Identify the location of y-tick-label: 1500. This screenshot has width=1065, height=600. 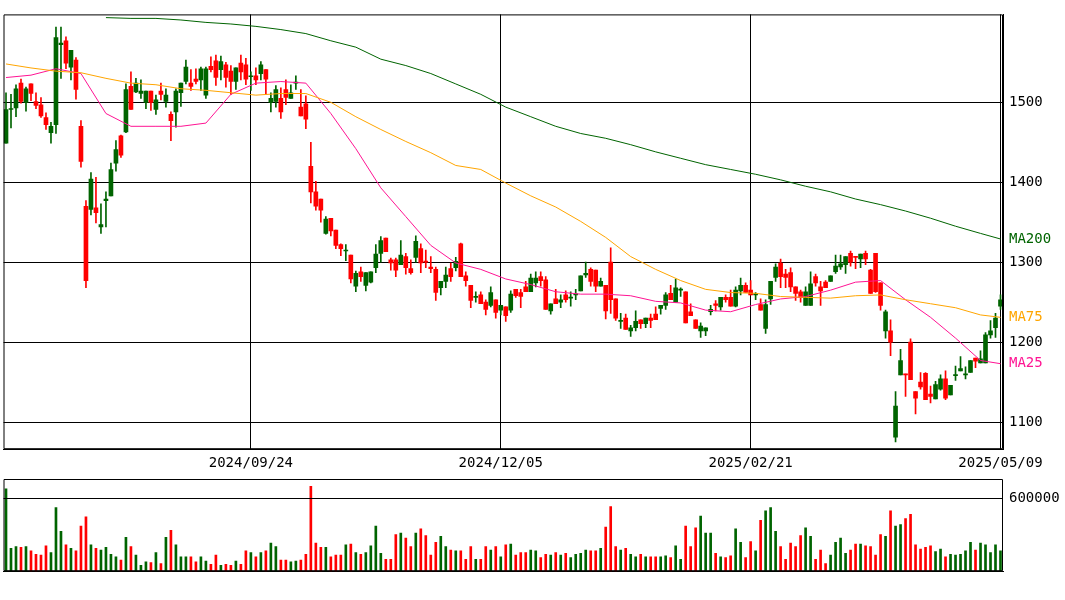
(1026, 100).